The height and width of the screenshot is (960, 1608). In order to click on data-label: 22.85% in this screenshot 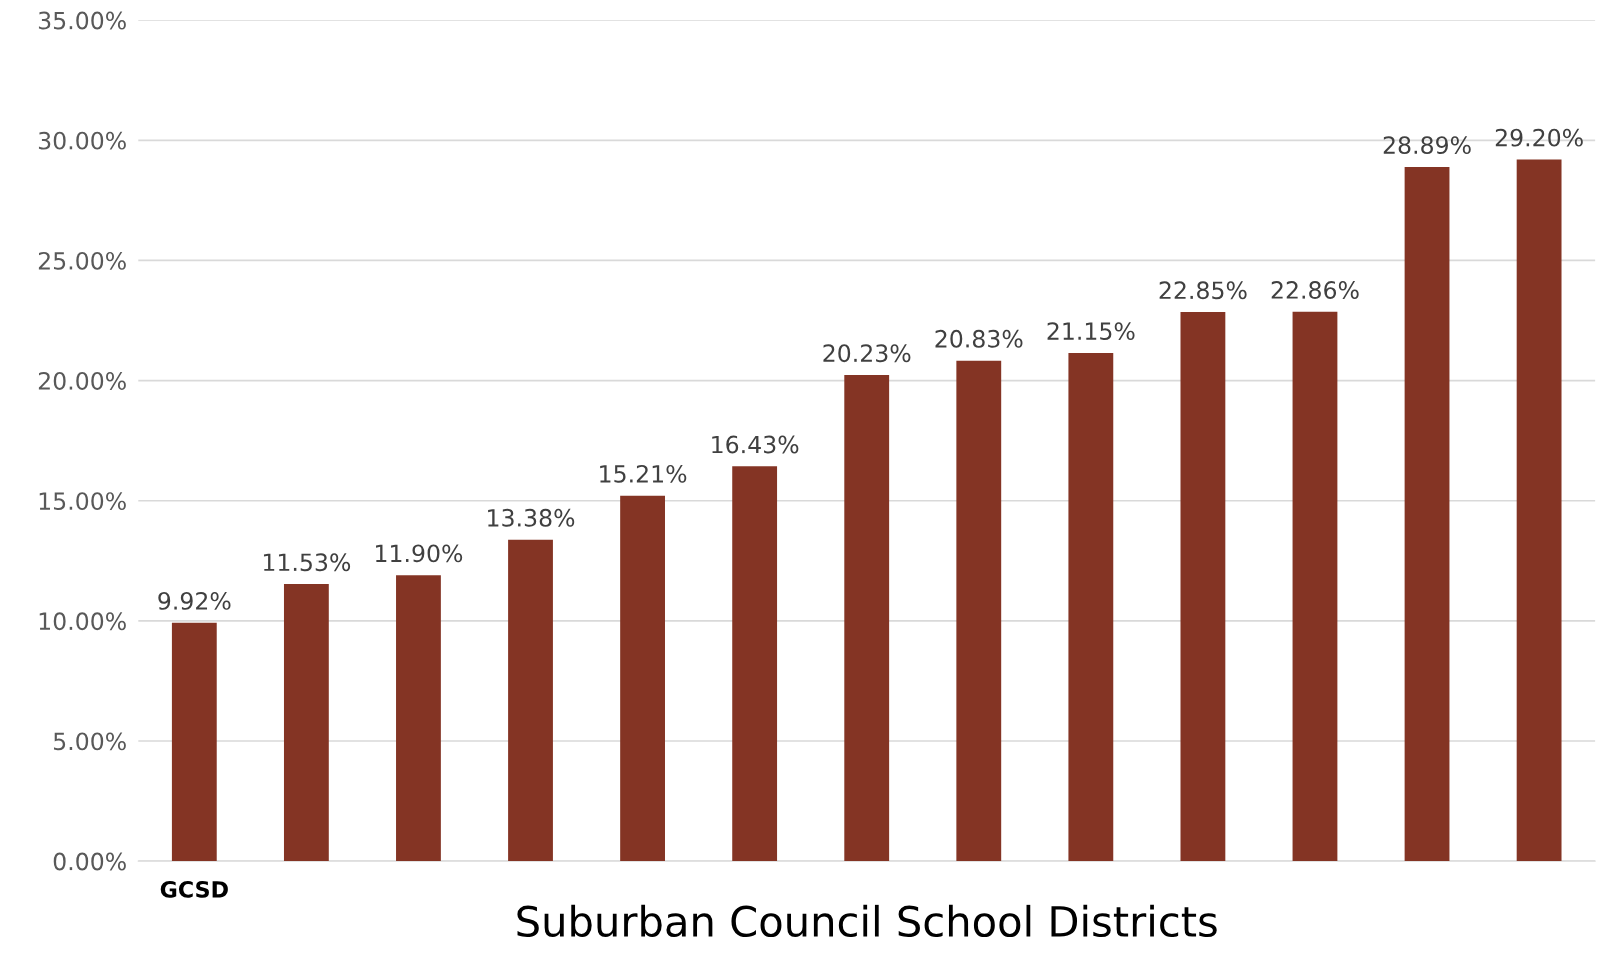, I will do `click(1203, 290)`.